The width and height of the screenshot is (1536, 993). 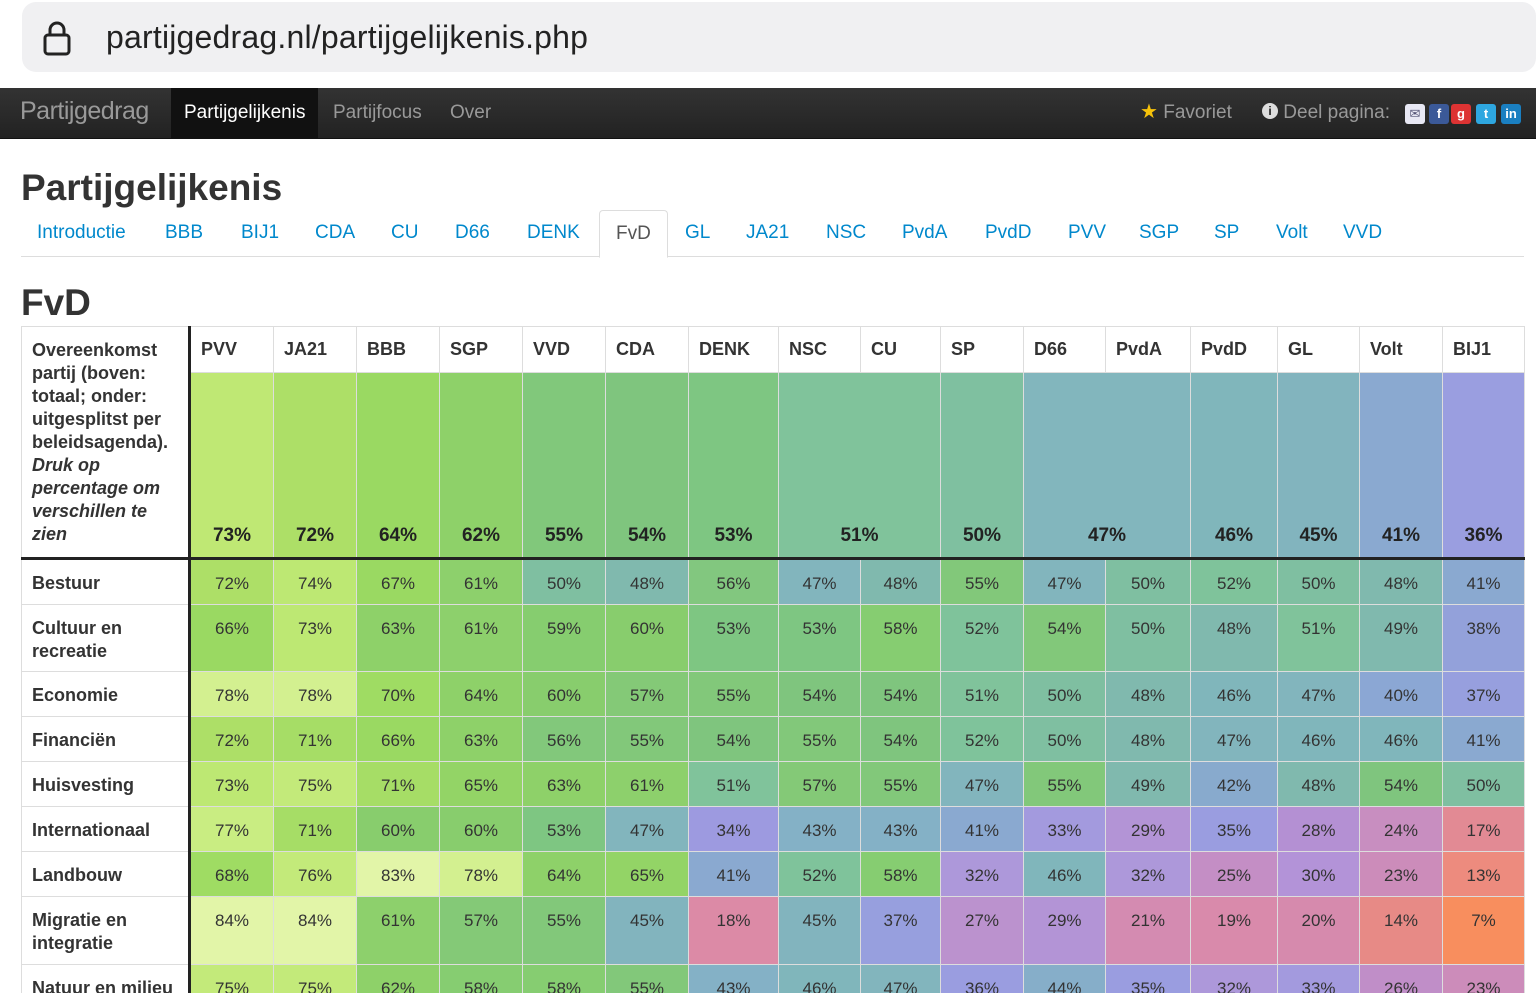 What do you see at coordinates (81, 232) in the screenshot?
I see `tab-introductie: Introductie` at bounding box center [81, 232].